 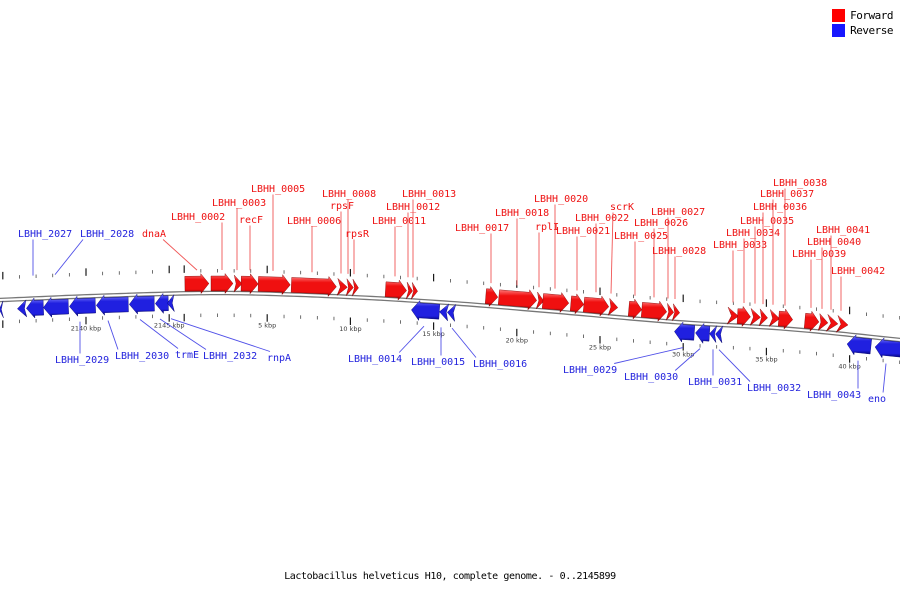 What do you see at coordinates (590, 370) in the screenshot?
I see `gene-label: LBHH_0029` at bounding box center [590, 370].